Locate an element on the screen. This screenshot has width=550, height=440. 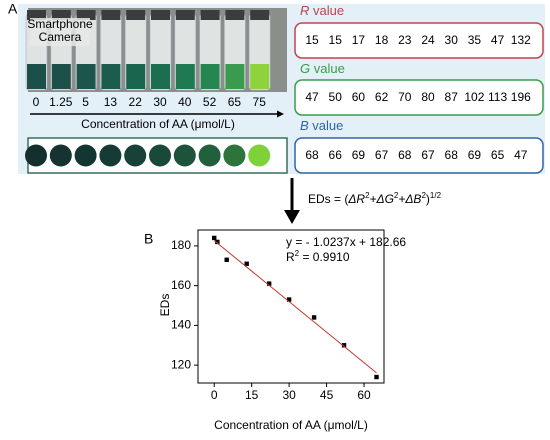
value: 24 is located at coordinates (428, 40).